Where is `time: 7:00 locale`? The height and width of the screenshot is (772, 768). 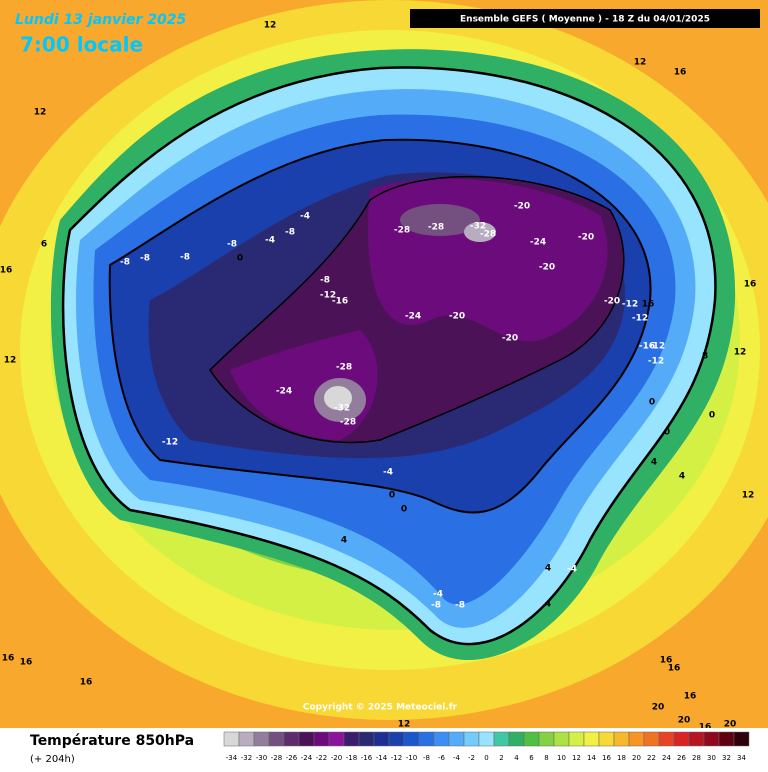 time: 7:00 locale is located at coordinates (81, 45).